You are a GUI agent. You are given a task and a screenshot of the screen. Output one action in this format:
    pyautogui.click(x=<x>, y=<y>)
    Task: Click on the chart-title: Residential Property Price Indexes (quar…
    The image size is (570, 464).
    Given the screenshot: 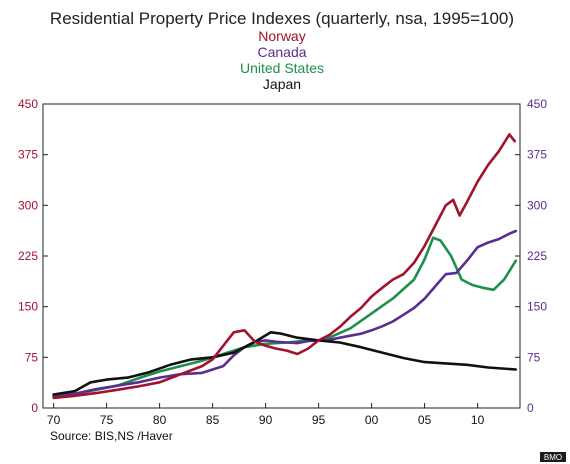 What is the action you would take?
    pyautogui.click(x=282, y=18)
    